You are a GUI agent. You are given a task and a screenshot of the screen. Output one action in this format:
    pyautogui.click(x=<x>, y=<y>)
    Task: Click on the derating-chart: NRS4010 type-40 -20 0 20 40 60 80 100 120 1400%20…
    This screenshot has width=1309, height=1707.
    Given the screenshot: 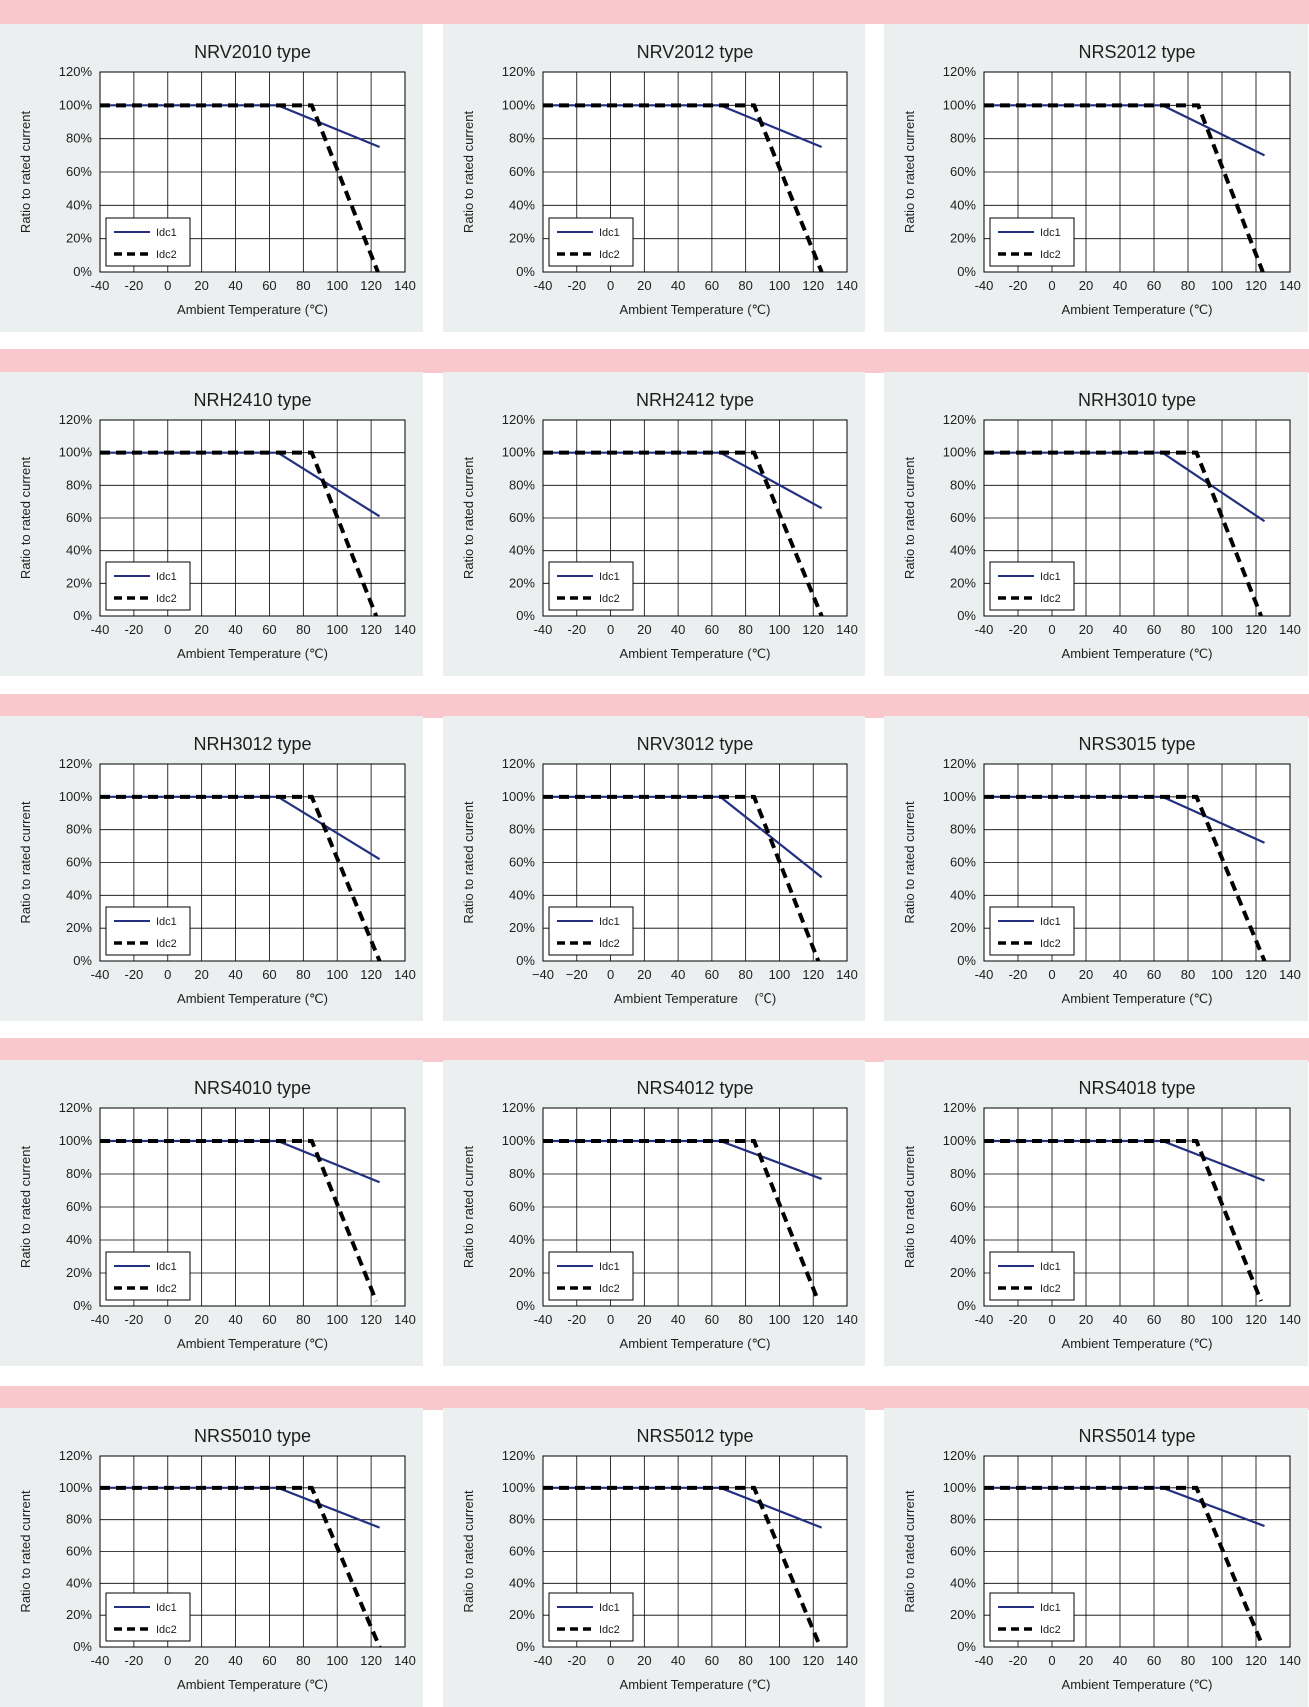 What is the action you would take?
    pyautogui.click(x=211, y=1213)
    